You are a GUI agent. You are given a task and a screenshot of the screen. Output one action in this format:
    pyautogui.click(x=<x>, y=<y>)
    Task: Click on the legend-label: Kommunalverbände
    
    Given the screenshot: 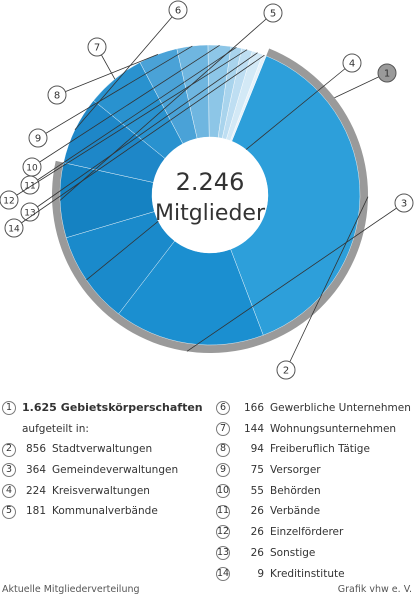 What is the action you would take?
    pyautogui.click(x=105, y=511)
    